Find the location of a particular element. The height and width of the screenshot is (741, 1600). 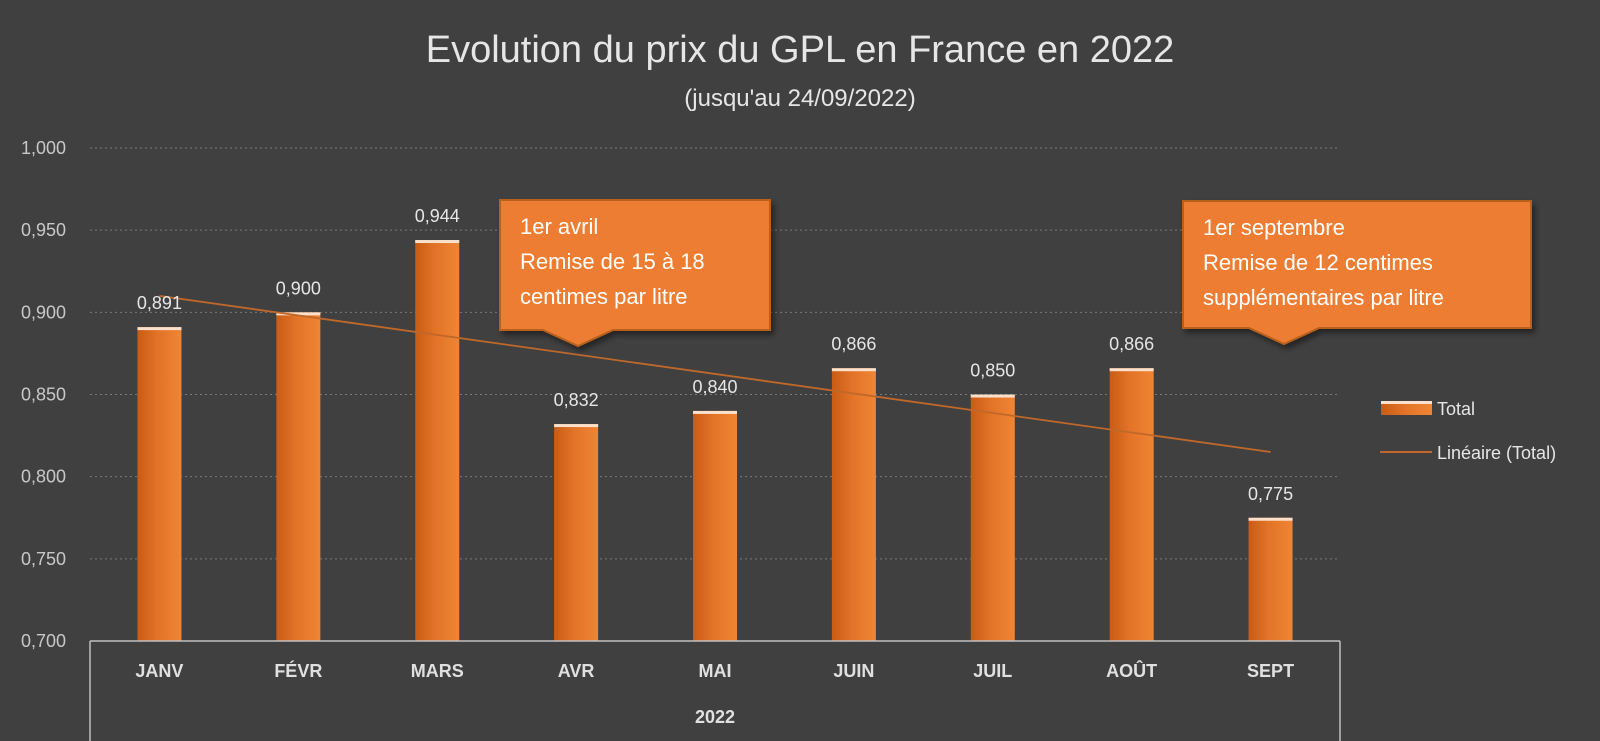

x-tick-label: SEPT is located at coordinates (1270, 671).